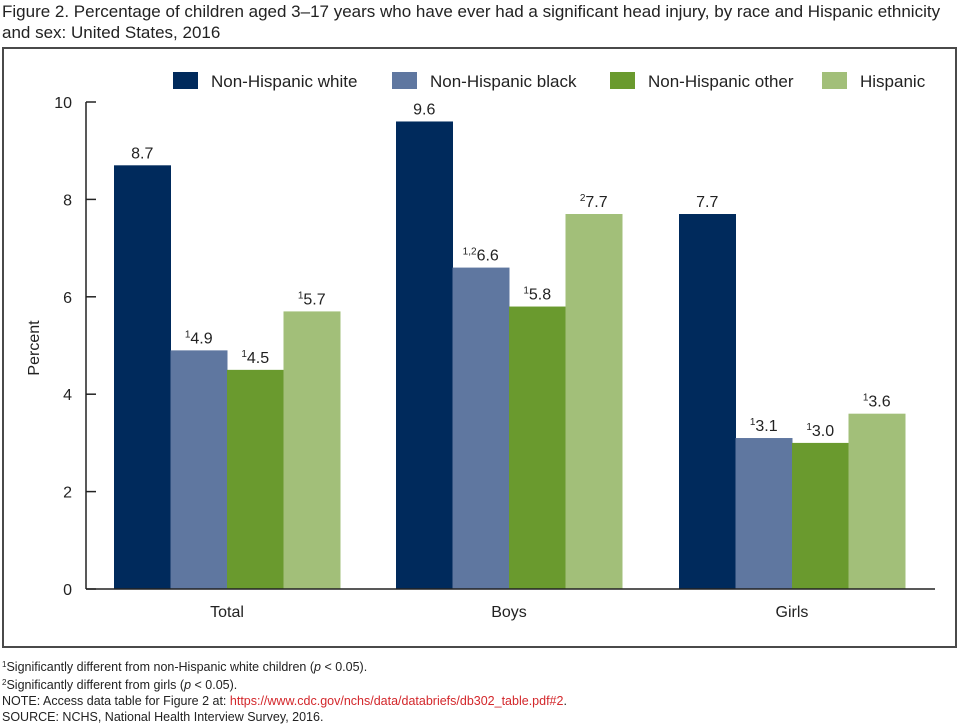  I want to click on y-axis: 0 2 4 6 8 10, so click(75, 347).